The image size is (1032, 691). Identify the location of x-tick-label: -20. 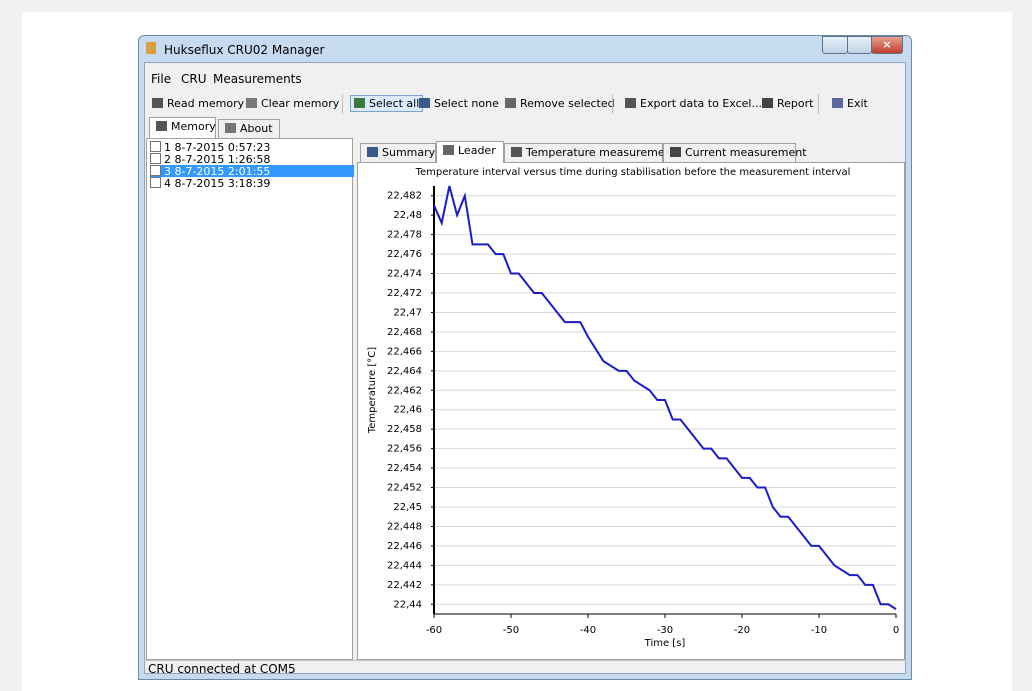
(742, 630).